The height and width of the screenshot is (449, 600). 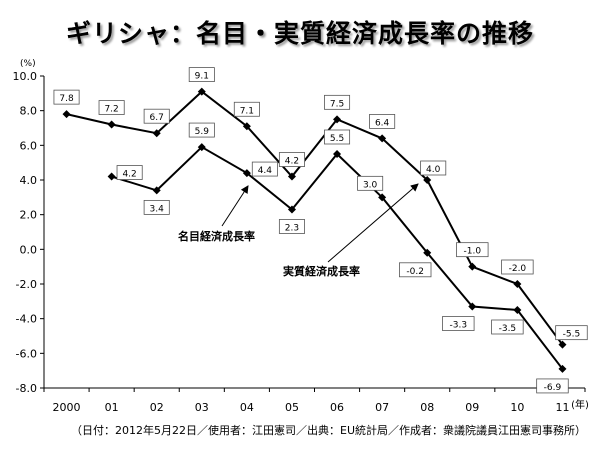 What do you see at coordinates (29, 111) in the screenshot?
I see `y-tick-label: 8.0` at bounding box center [29, 111].